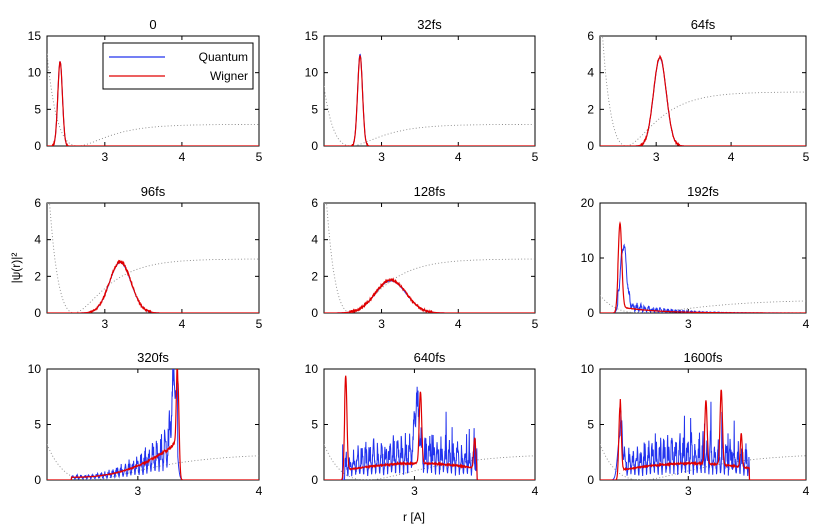  I want to click on legend-label-wigner: Wigner, so click(229, 76).